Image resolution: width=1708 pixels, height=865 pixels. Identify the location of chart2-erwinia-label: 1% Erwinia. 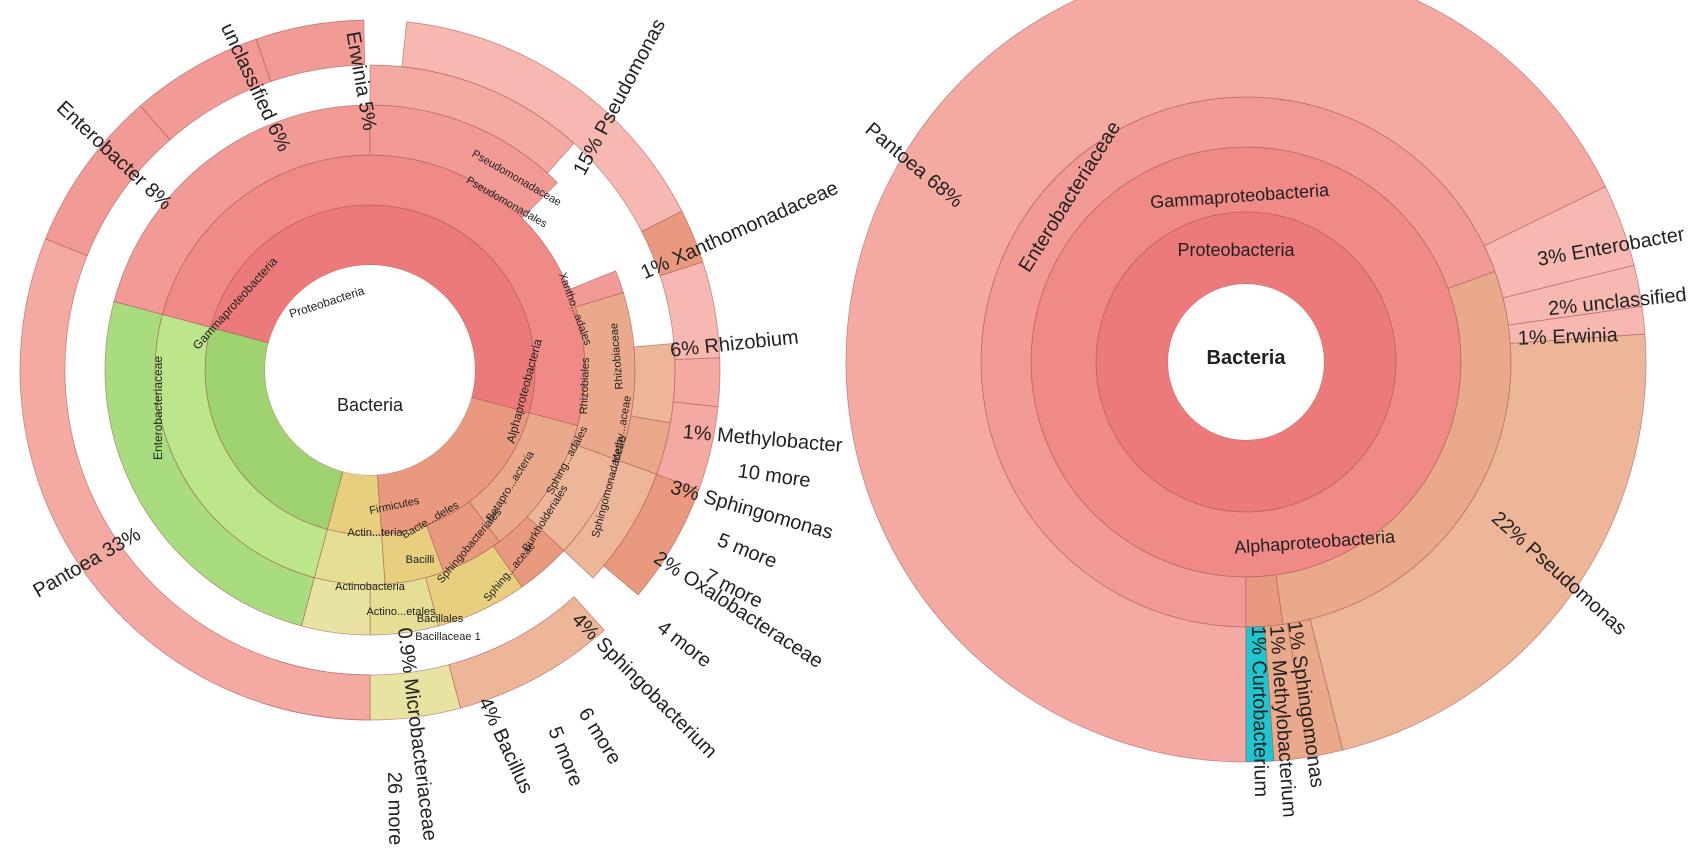
(1568, 337).